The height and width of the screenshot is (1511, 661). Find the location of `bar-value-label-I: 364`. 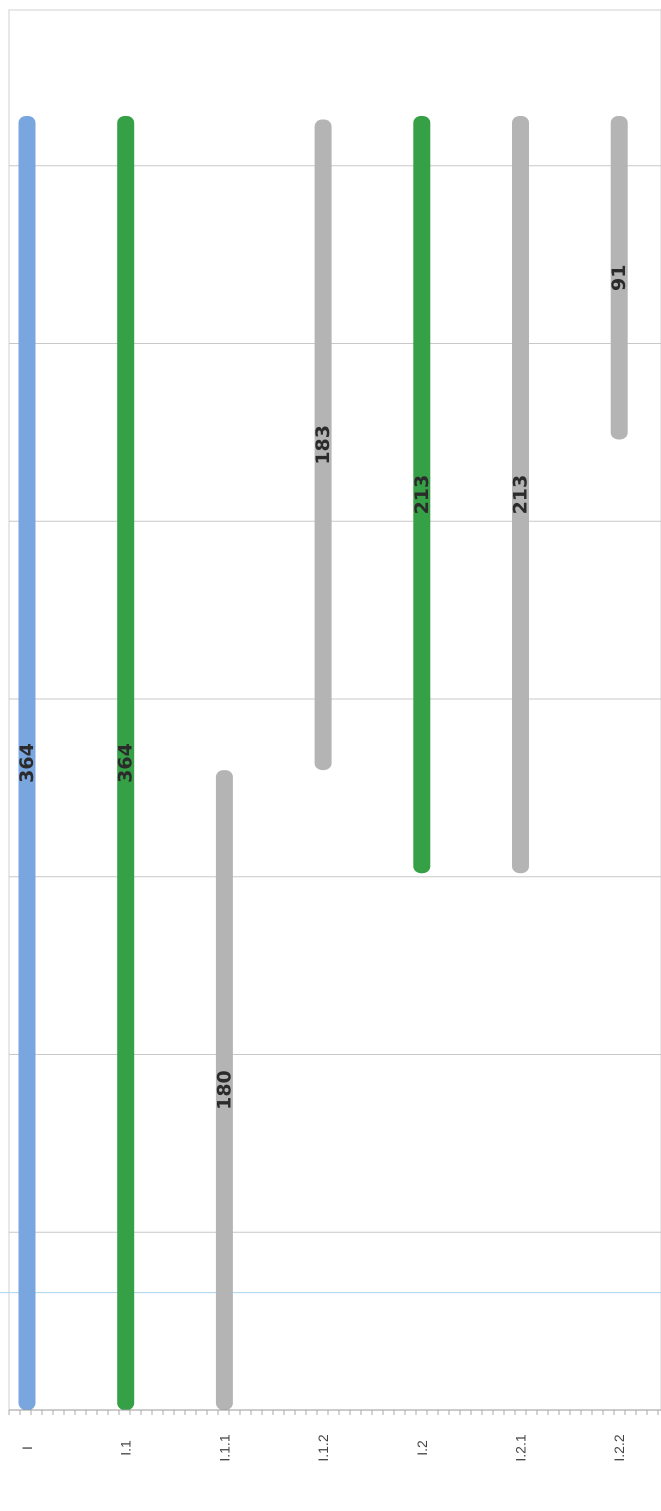

bar-value-label-I: 364 is located at coordinates (27, 763).